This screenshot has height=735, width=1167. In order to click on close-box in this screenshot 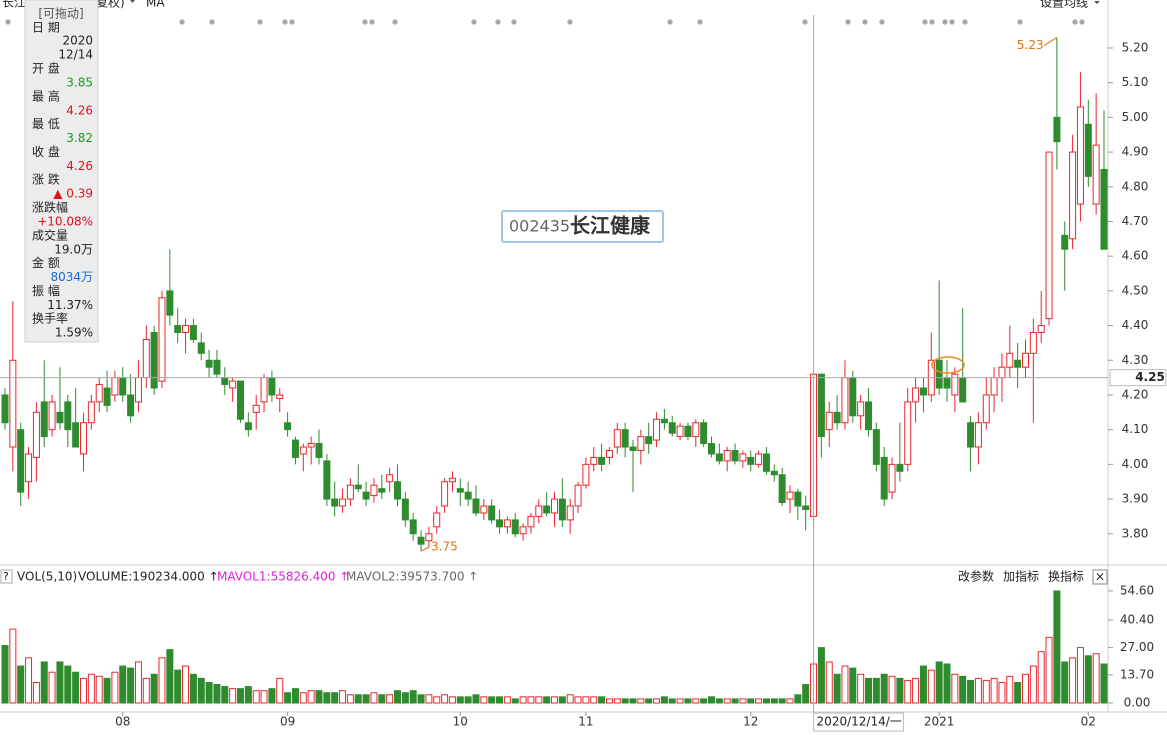, I will do `click(1100, 577)`.